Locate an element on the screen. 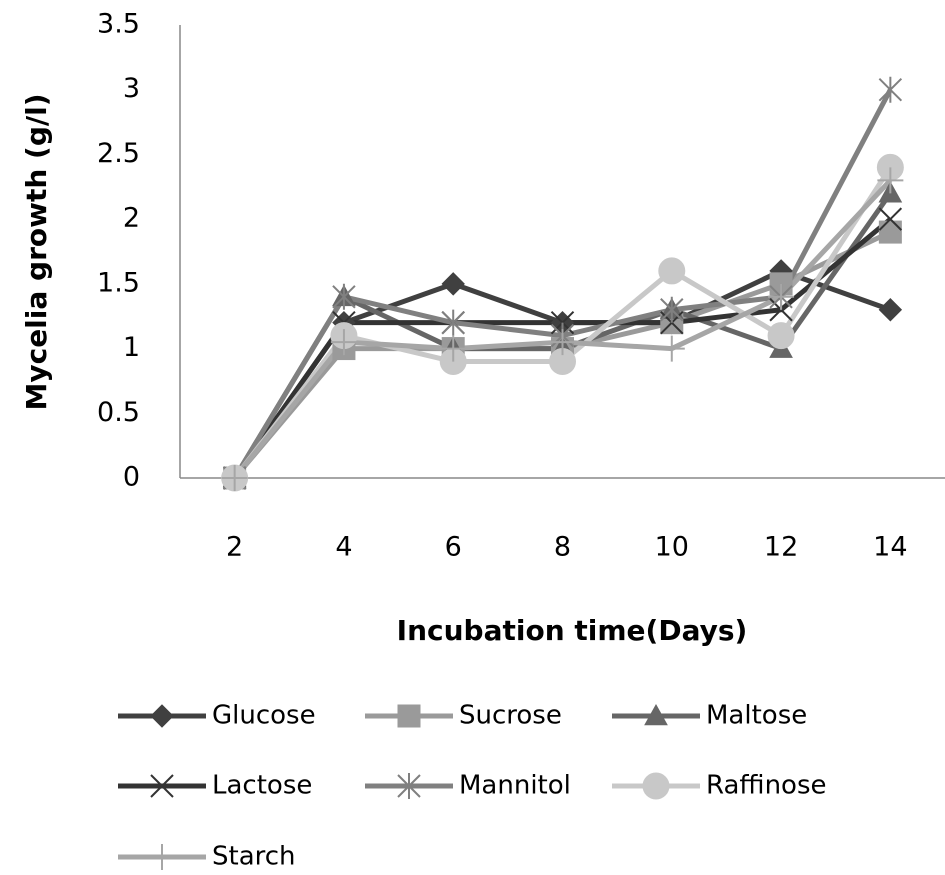  y-tick-label: 2 is located at coordinates (131, 218).